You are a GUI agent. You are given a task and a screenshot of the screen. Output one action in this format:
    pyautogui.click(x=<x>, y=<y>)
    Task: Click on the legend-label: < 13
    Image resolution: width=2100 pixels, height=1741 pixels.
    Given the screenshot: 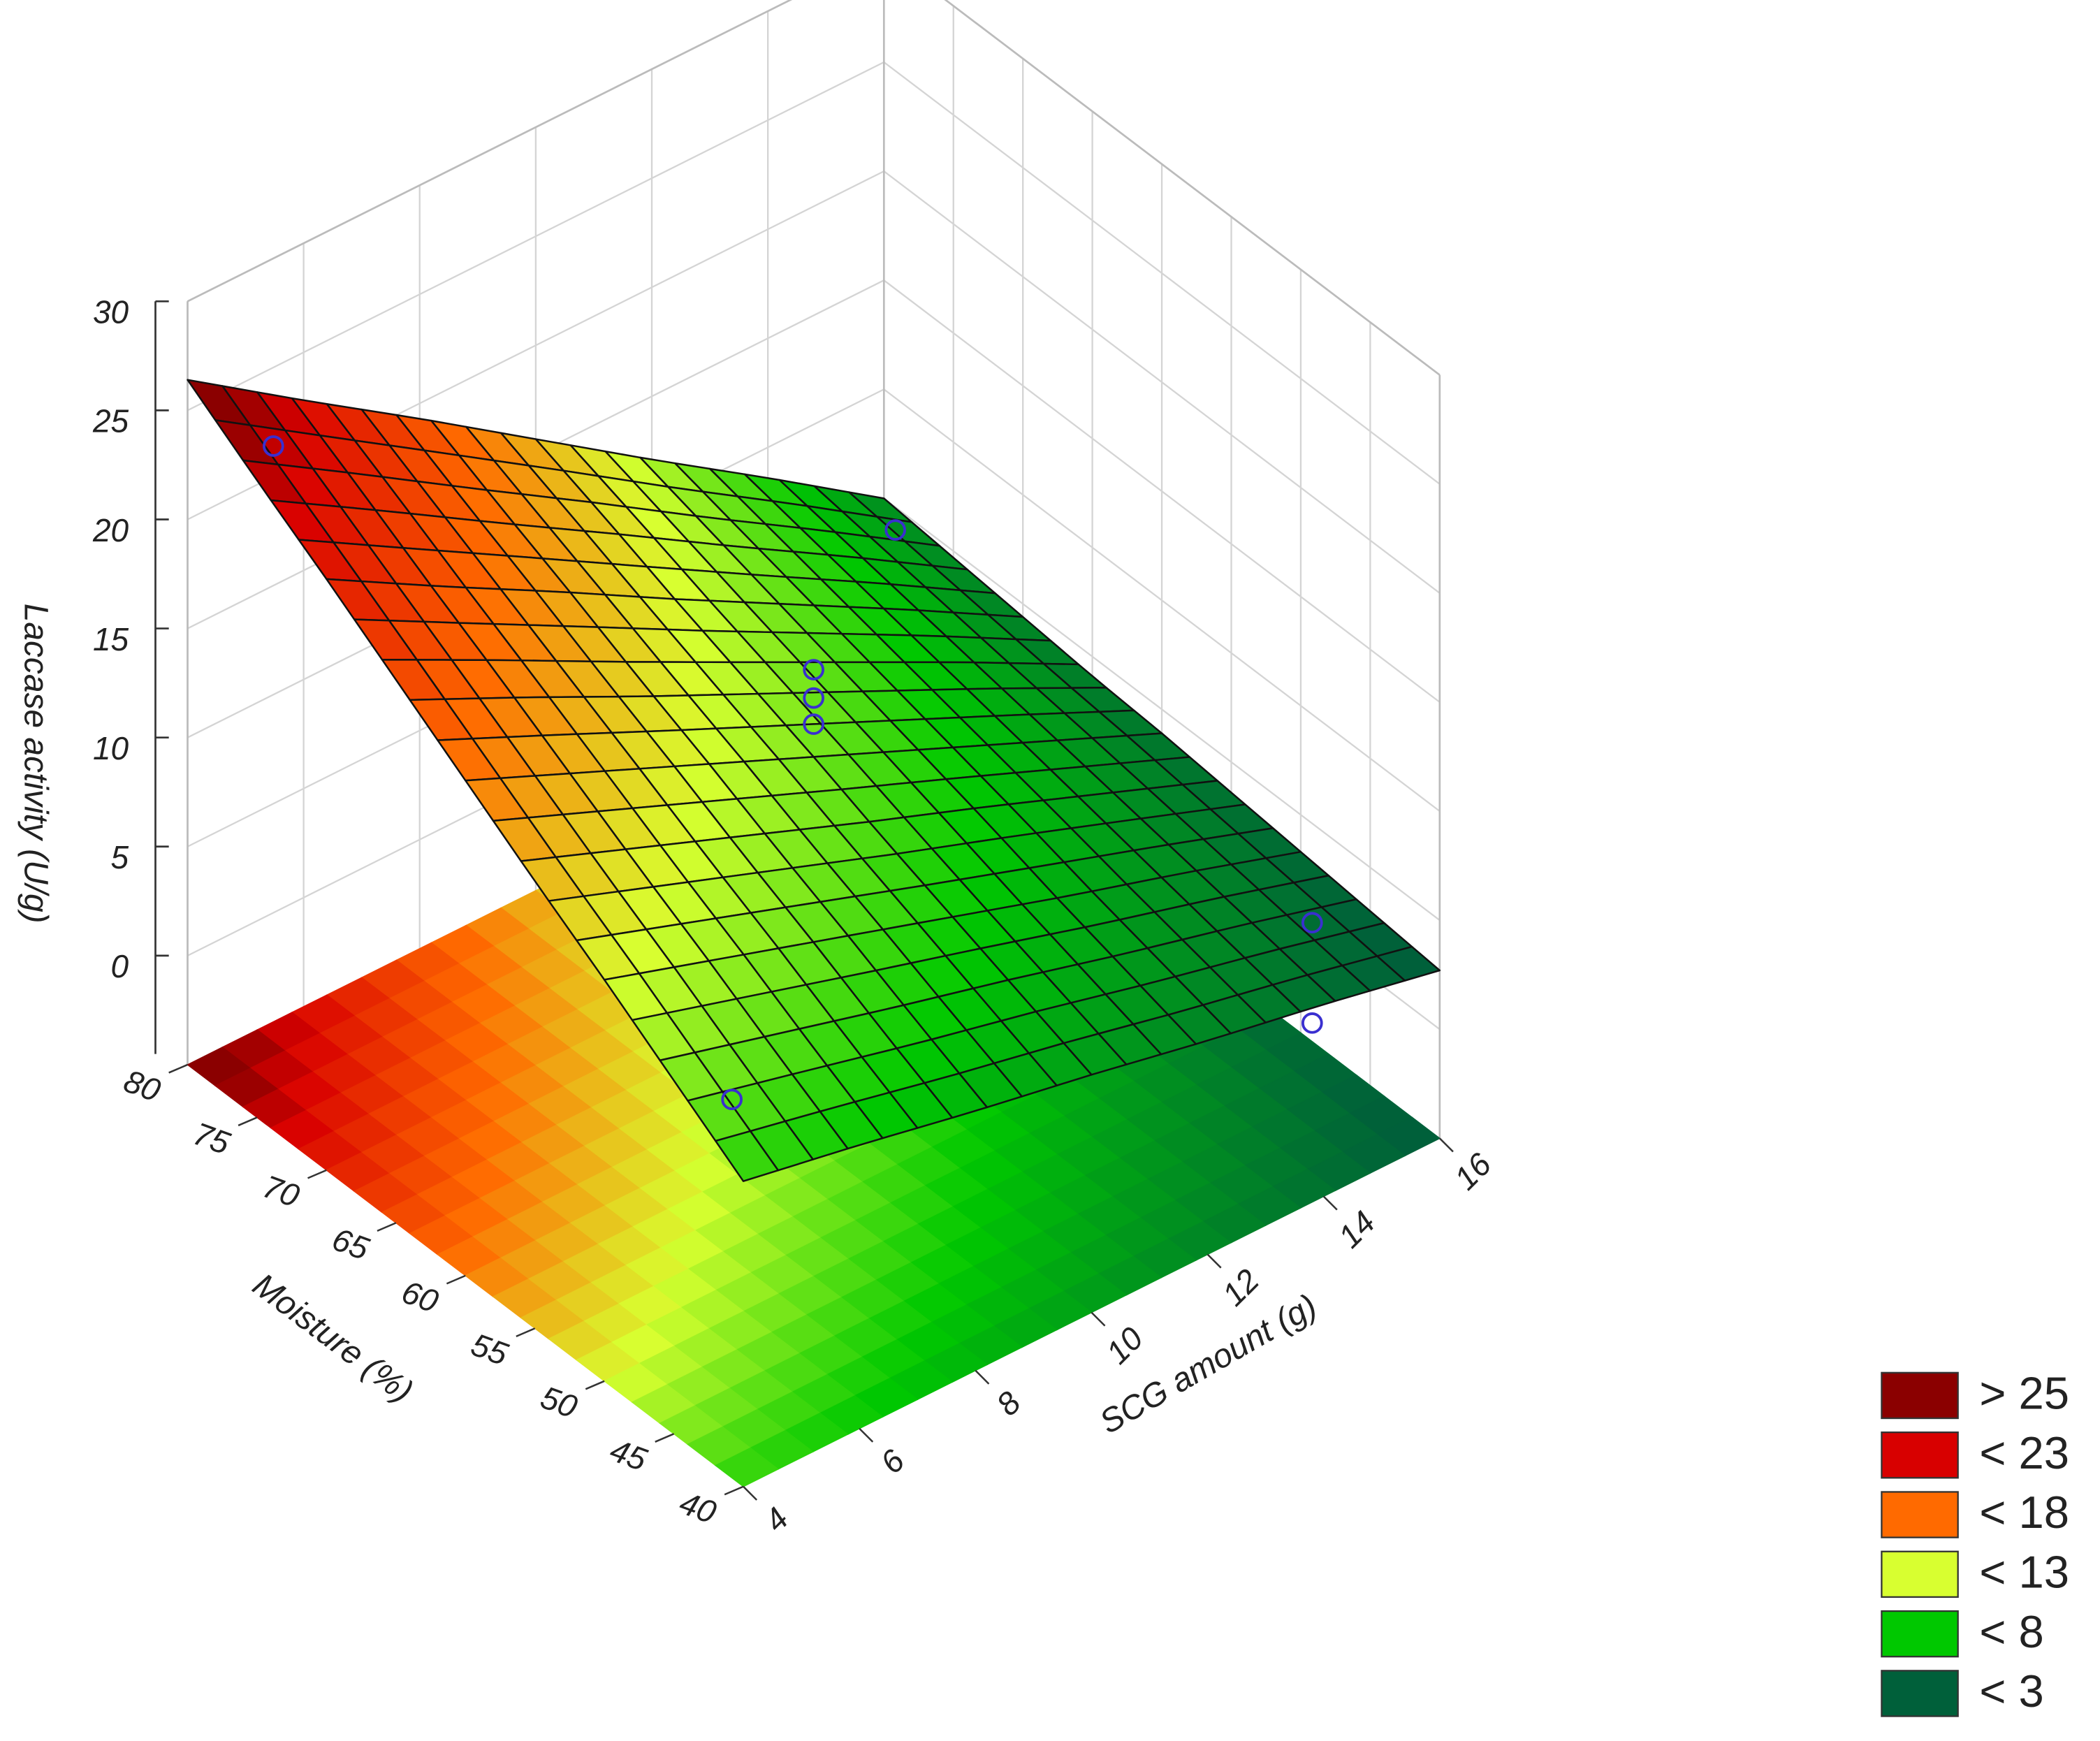 What is the action you would take?
    pyautogui.click(x=2024, y=1571)
    